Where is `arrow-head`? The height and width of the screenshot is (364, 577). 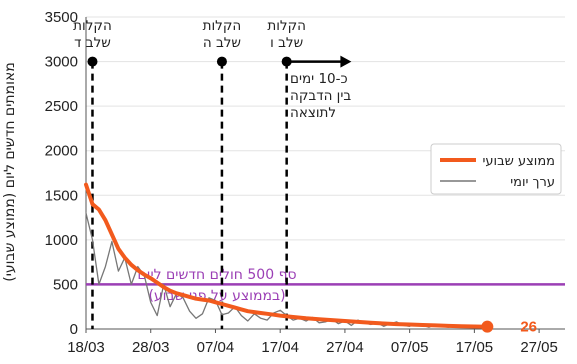
arrow-head is located at coordinates (346, 61).